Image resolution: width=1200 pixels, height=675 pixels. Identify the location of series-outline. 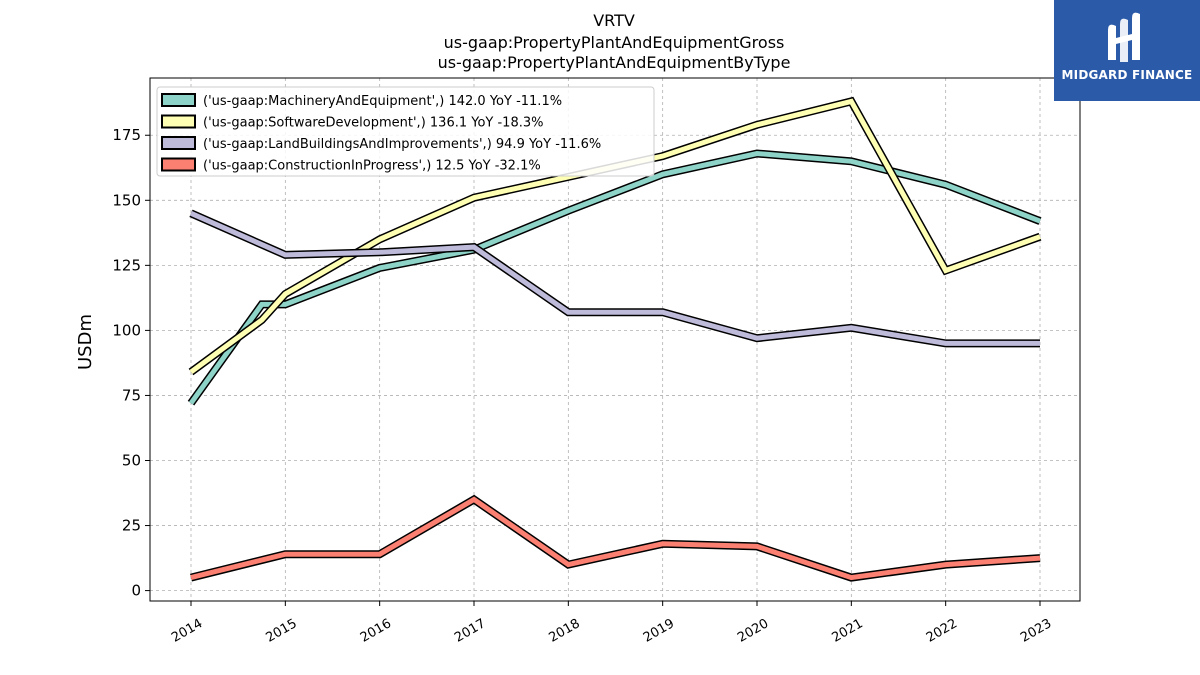
(615, 538).